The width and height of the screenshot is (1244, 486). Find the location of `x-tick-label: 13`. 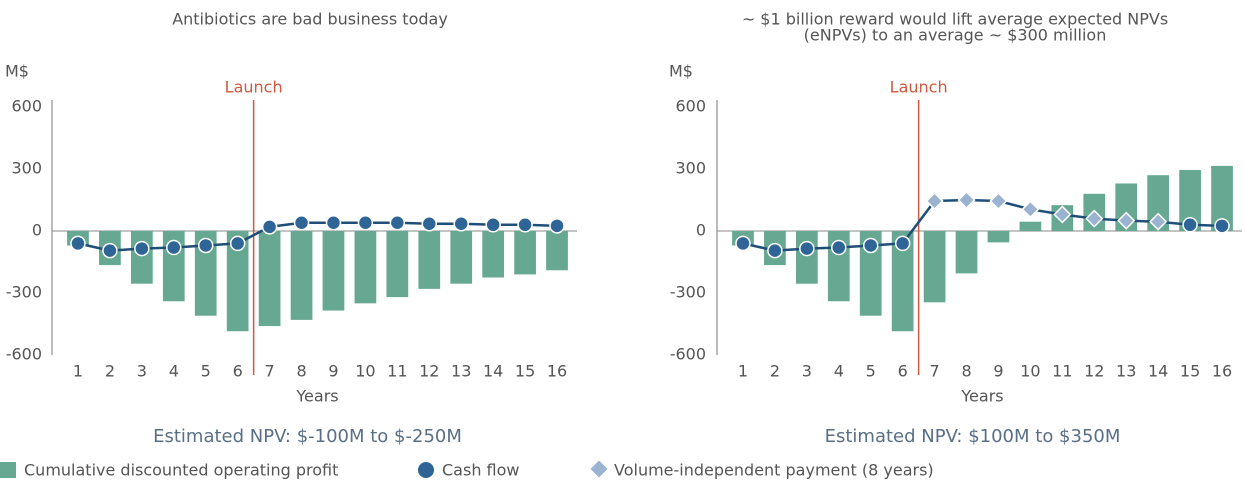

x-tick-label: 13 is located at coordinates (1126, 371).